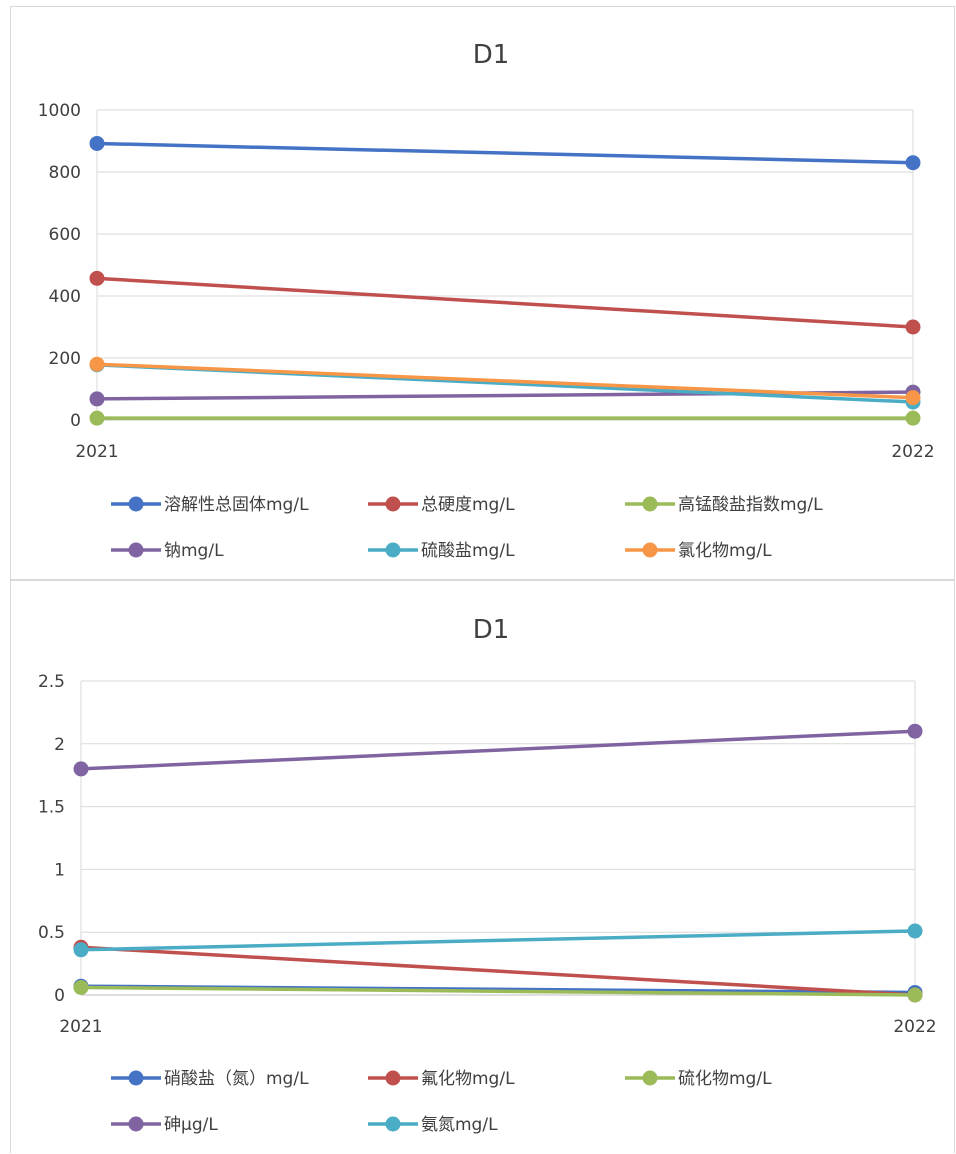  I want to click on legend-label: 砷μg/L, so click(191, 1125).